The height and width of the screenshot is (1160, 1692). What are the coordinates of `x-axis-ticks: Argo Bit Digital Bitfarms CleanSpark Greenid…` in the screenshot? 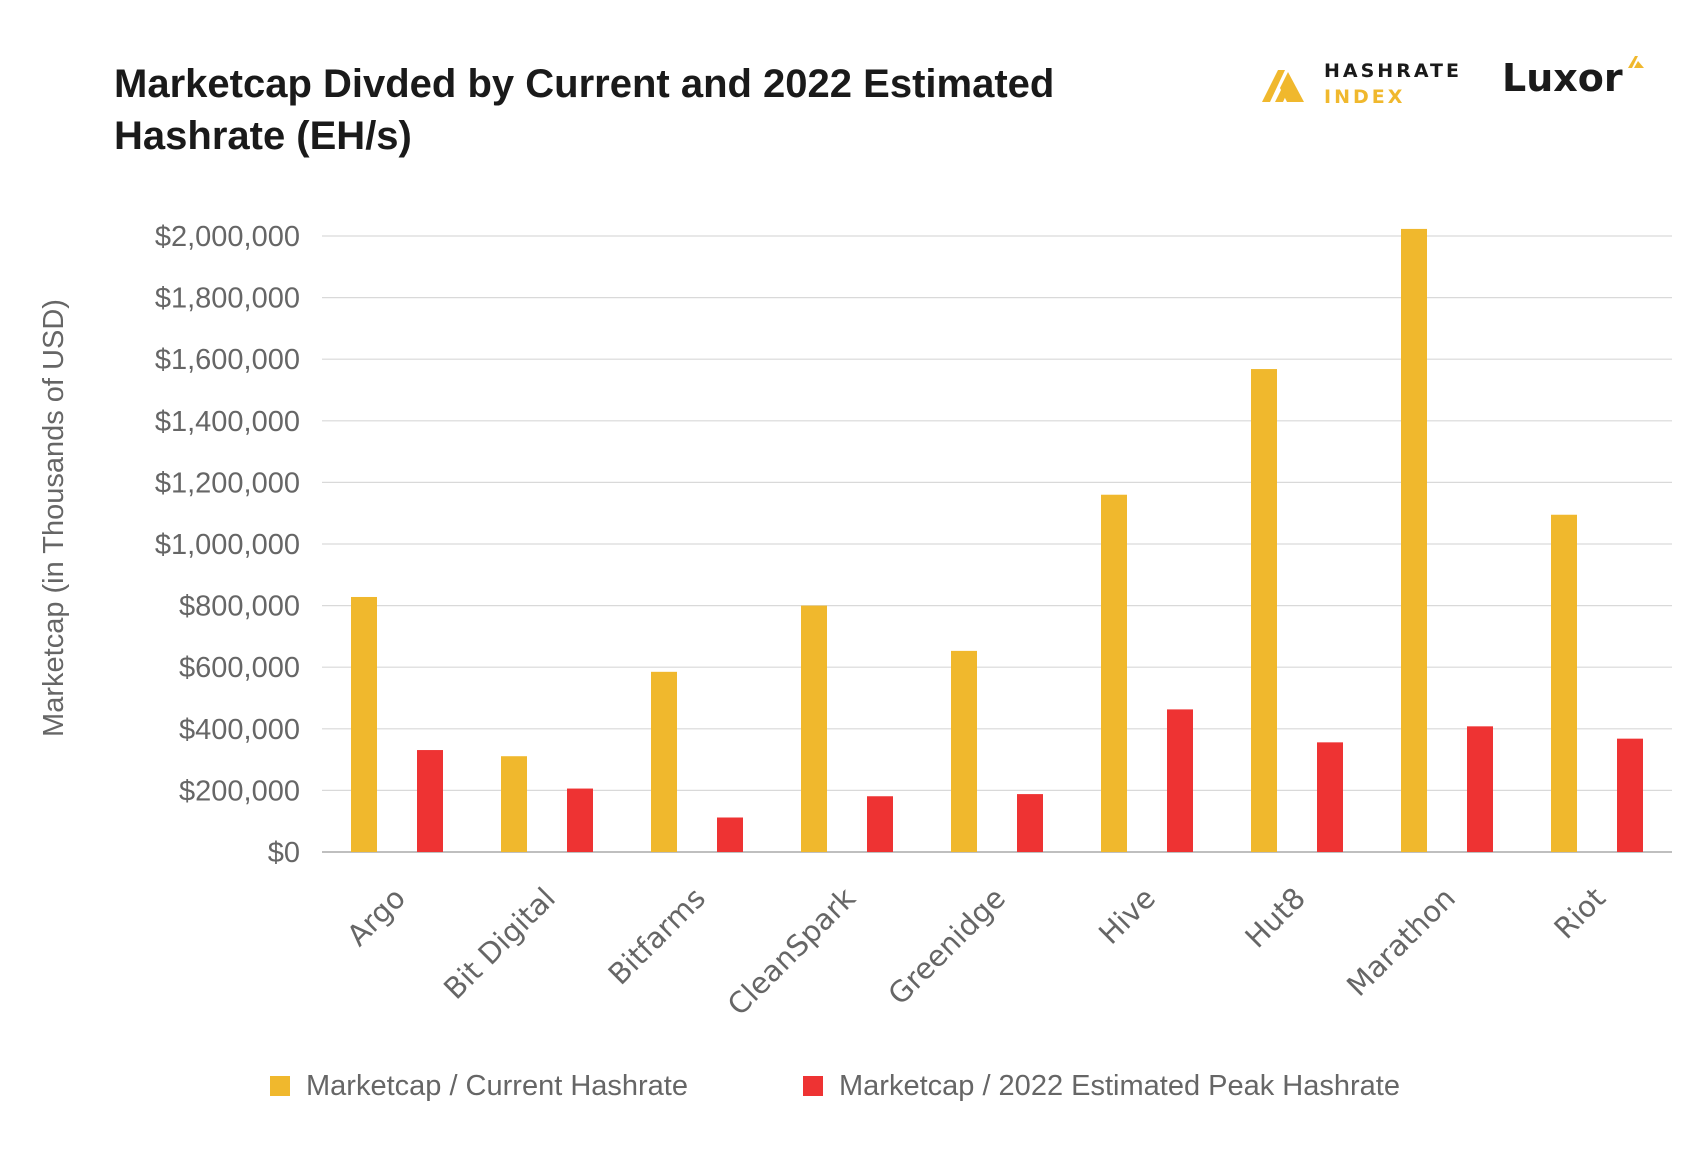 It's located at (976, 951).